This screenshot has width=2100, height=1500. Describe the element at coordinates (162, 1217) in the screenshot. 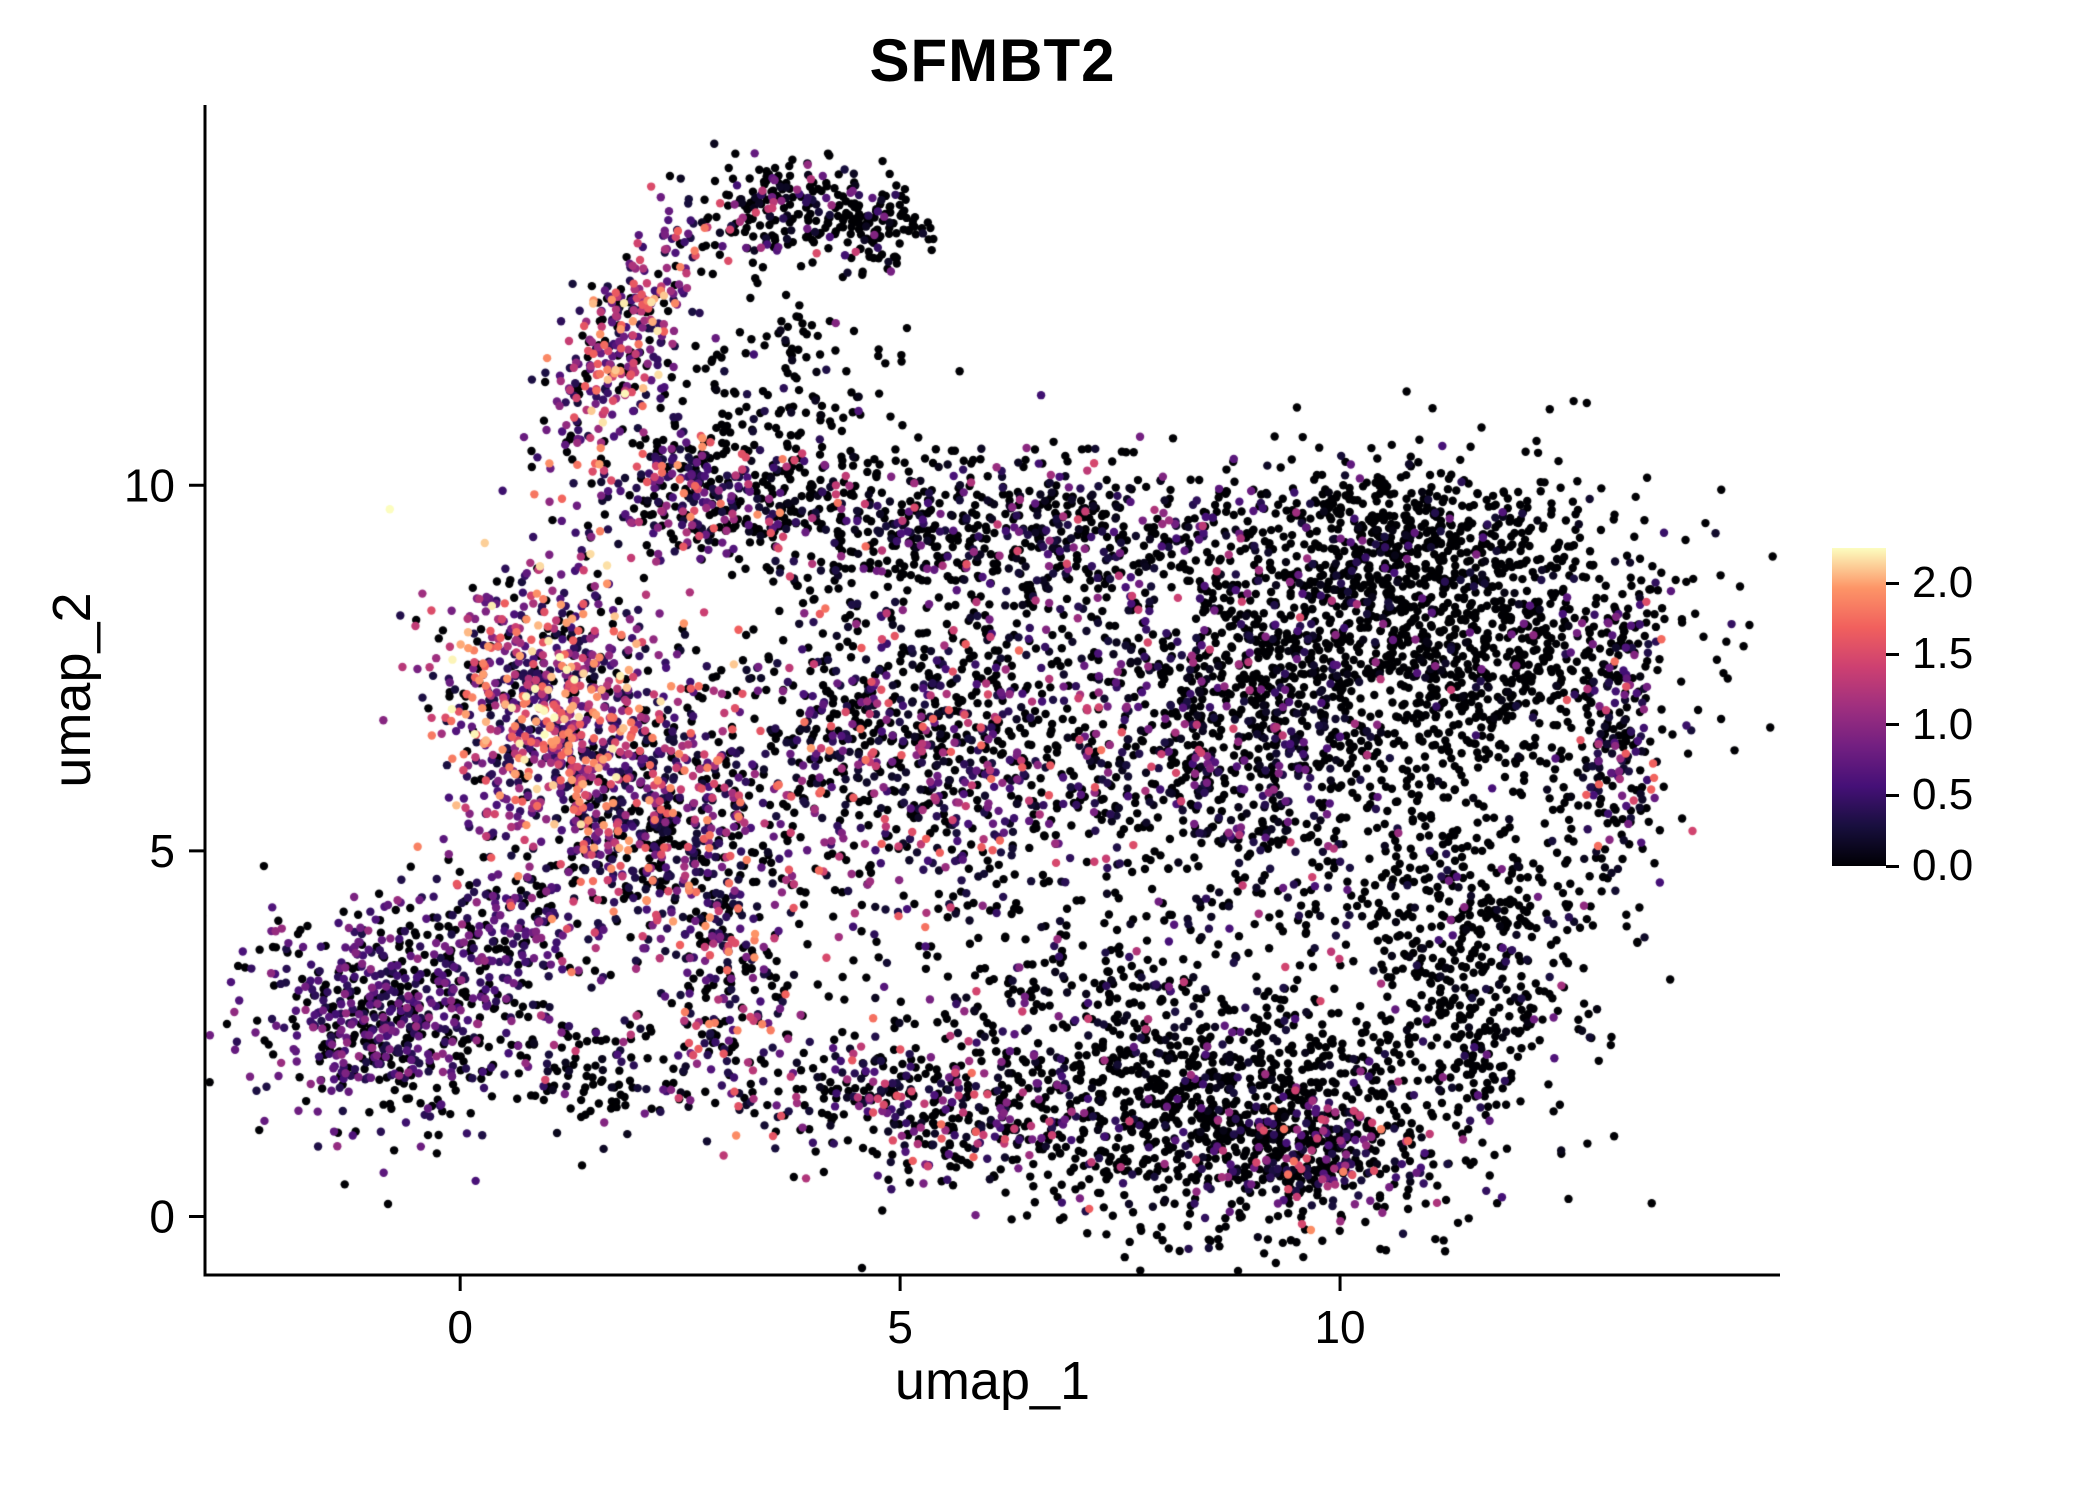

I see `y-tick-label: 0` at that location.